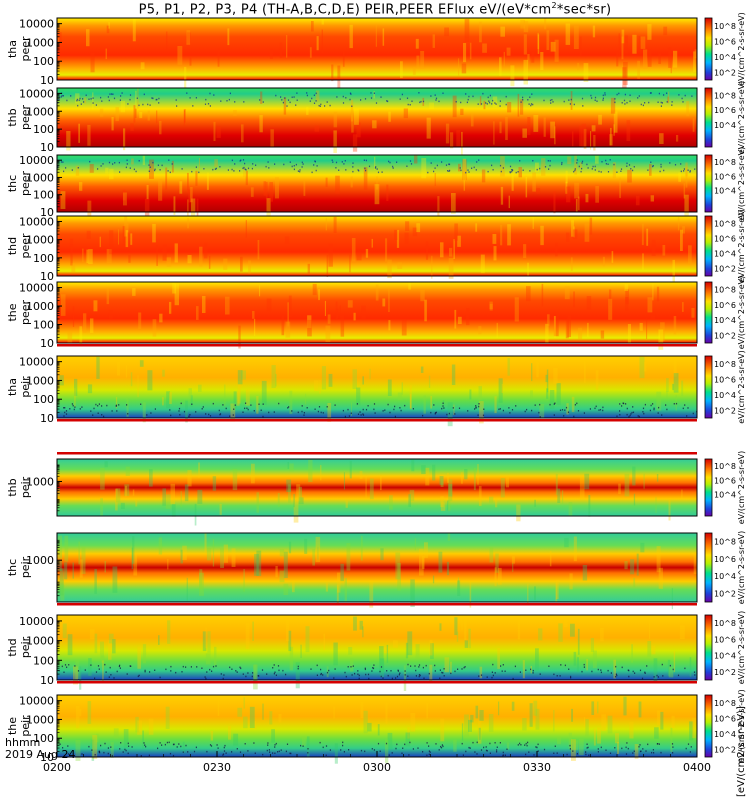 The width and height of the screenshot is (750, 800). Describe the element at coordinates (12, 487) in the screenshot. I see `panel-probe-label: thb` at that location.